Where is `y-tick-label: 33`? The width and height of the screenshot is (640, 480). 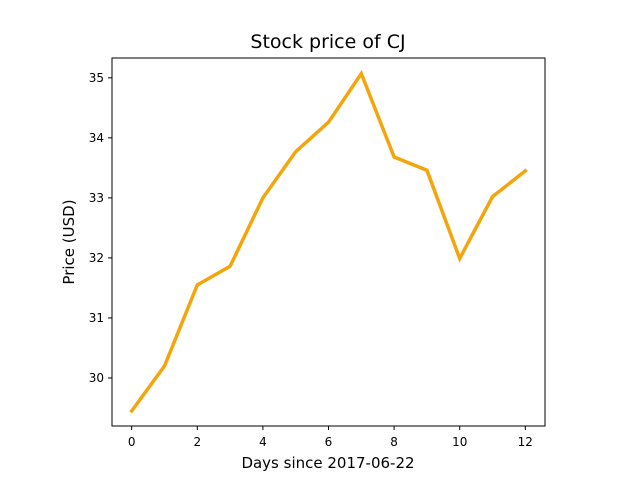
y-tick-label: 33 is located at coordinates (96, 198).